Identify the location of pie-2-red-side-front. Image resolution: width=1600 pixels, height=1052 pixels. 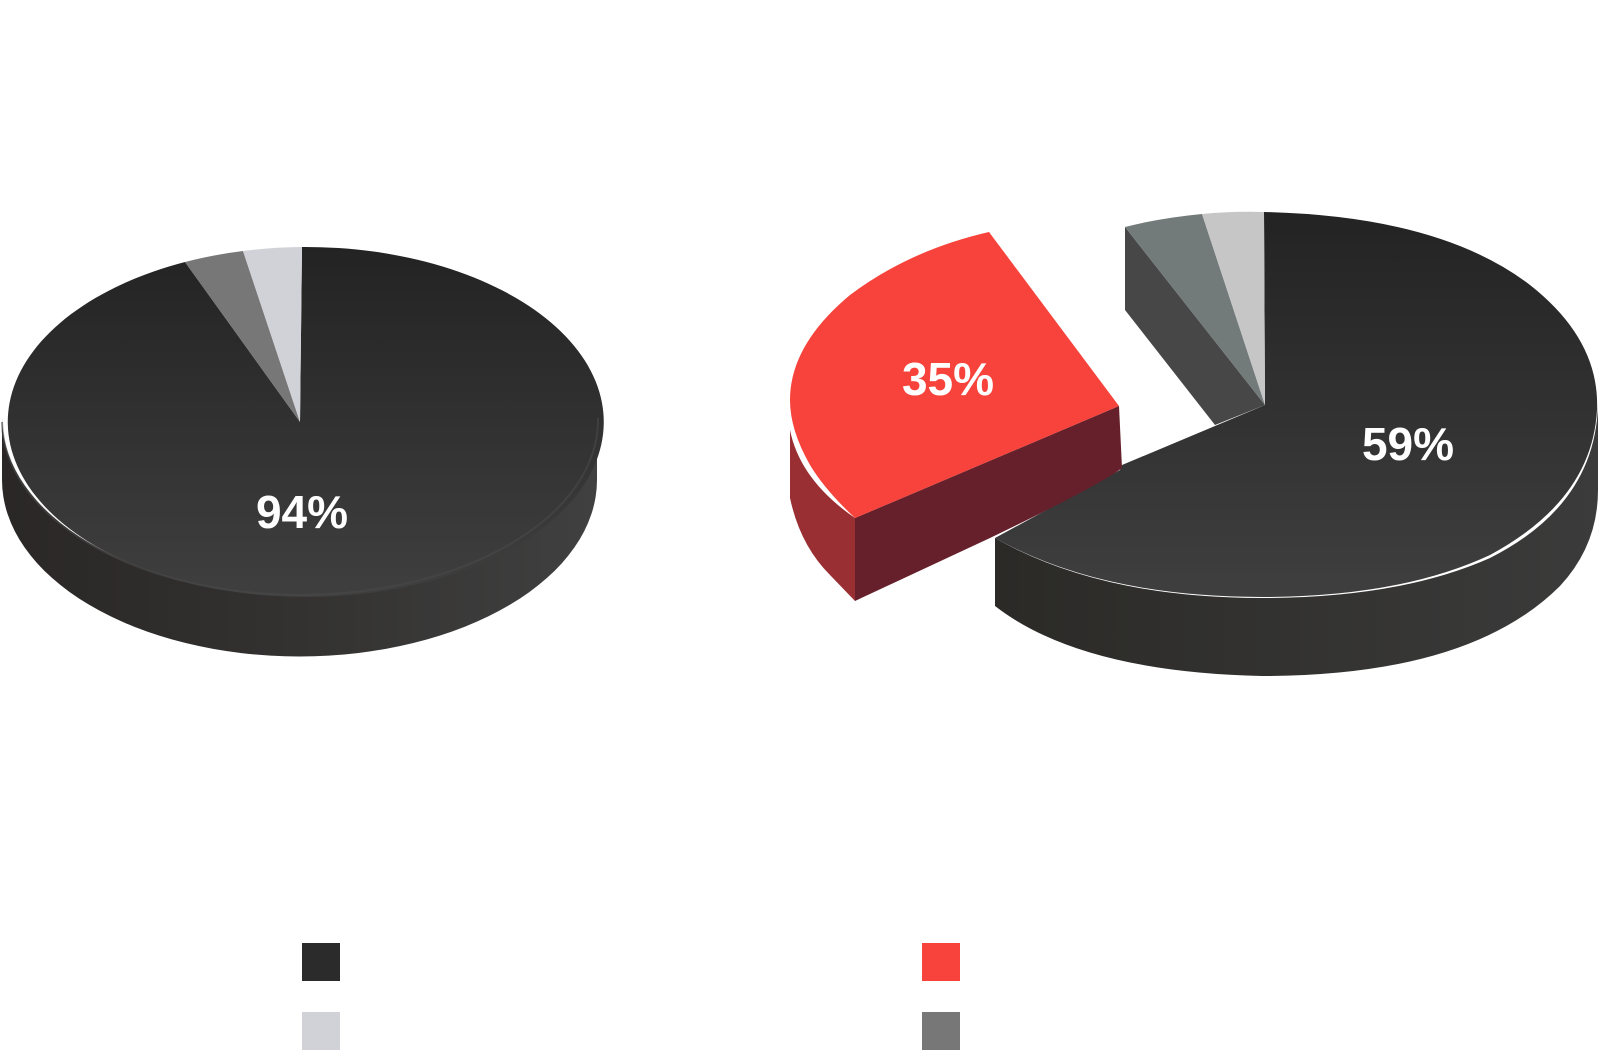
(988, 503).